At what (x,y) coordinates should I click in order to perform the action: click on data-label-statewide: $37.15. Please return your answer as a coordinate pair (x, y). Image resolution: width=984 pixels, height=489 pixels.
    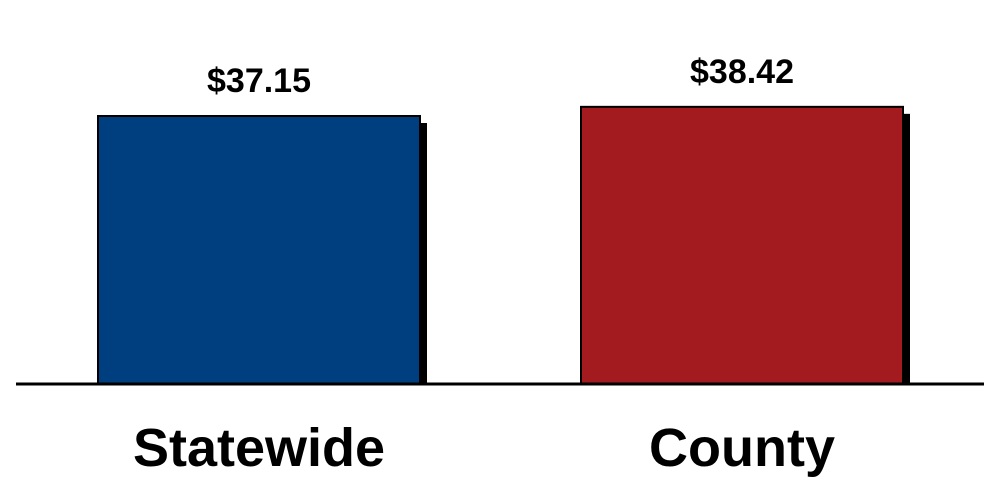
    Looking at the image, I should click on (259, 81).